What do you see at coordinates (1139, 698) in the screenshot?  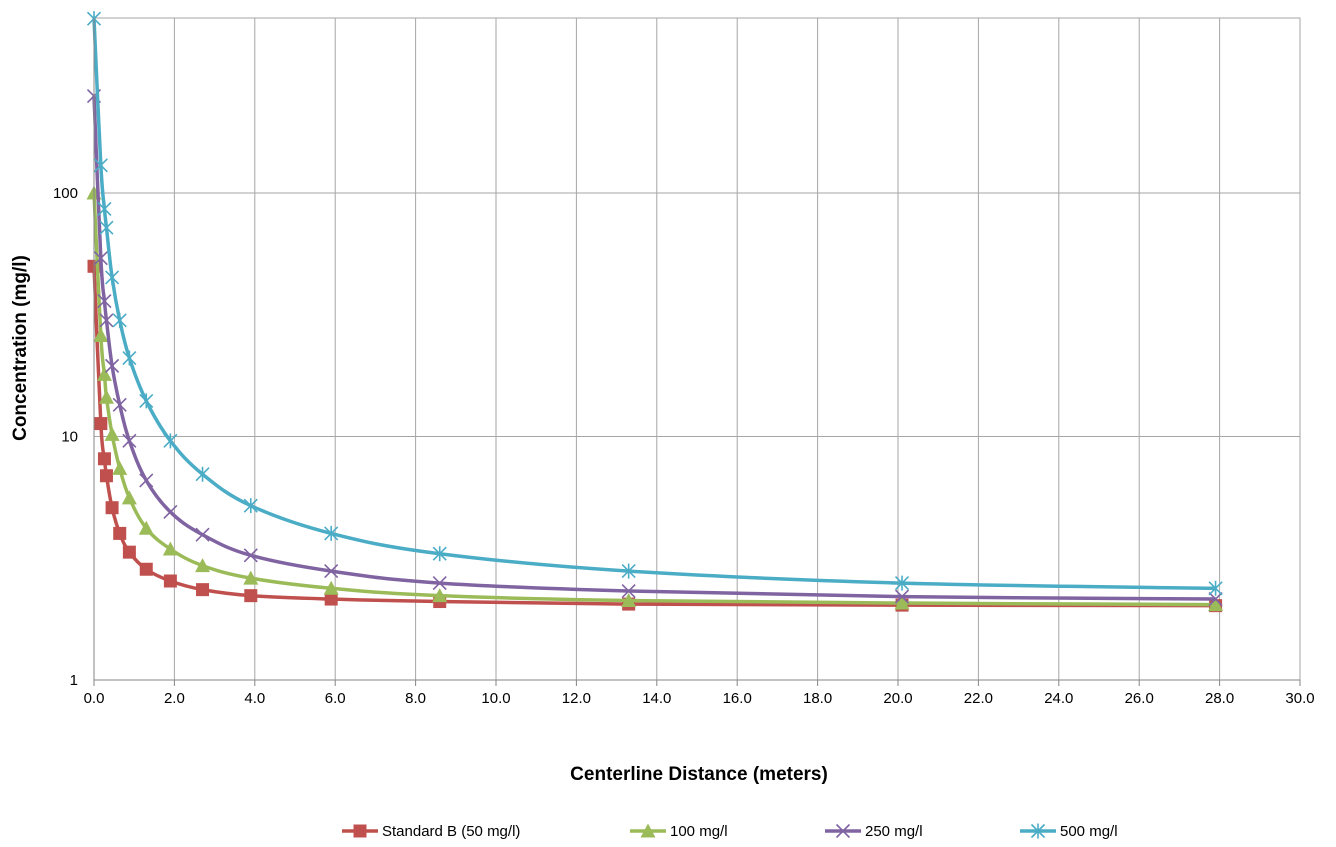 I see `x-tick-label: 26.0` at bounding box center [1139, 698].